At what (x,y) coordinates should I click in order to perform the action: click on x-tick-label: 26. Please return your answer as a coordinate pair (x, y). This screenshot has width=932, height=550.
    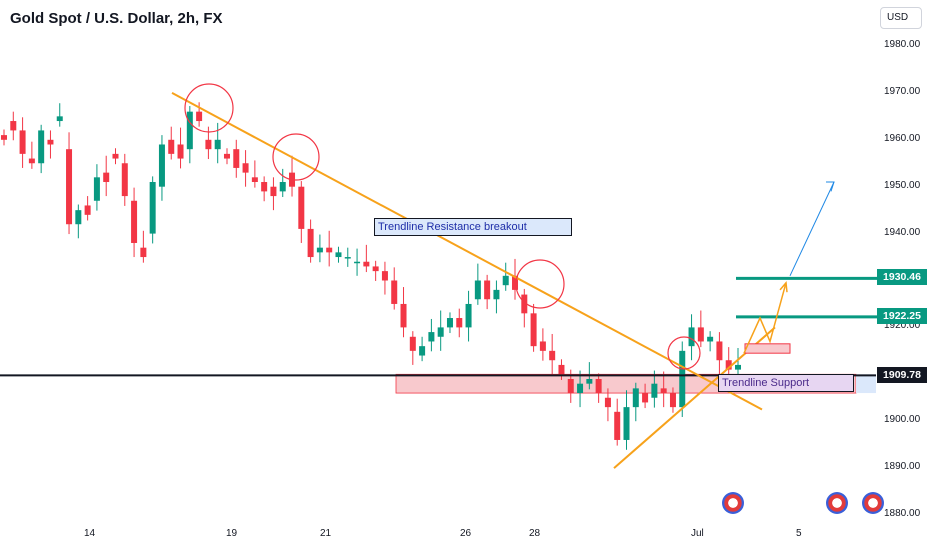
    Looking at the image, I should click on (466, 533).